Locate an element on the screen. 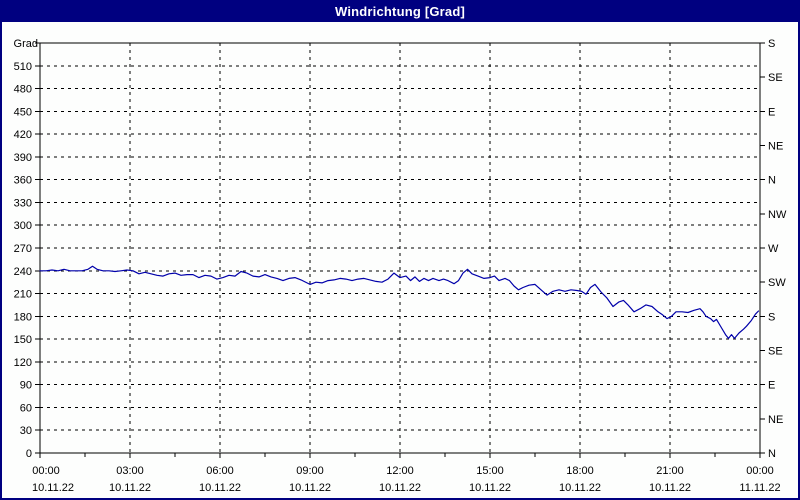 The height and width of the screenshot is (500, 800). y-axis-tick-label: 240 is located at coordinates (23, 272).